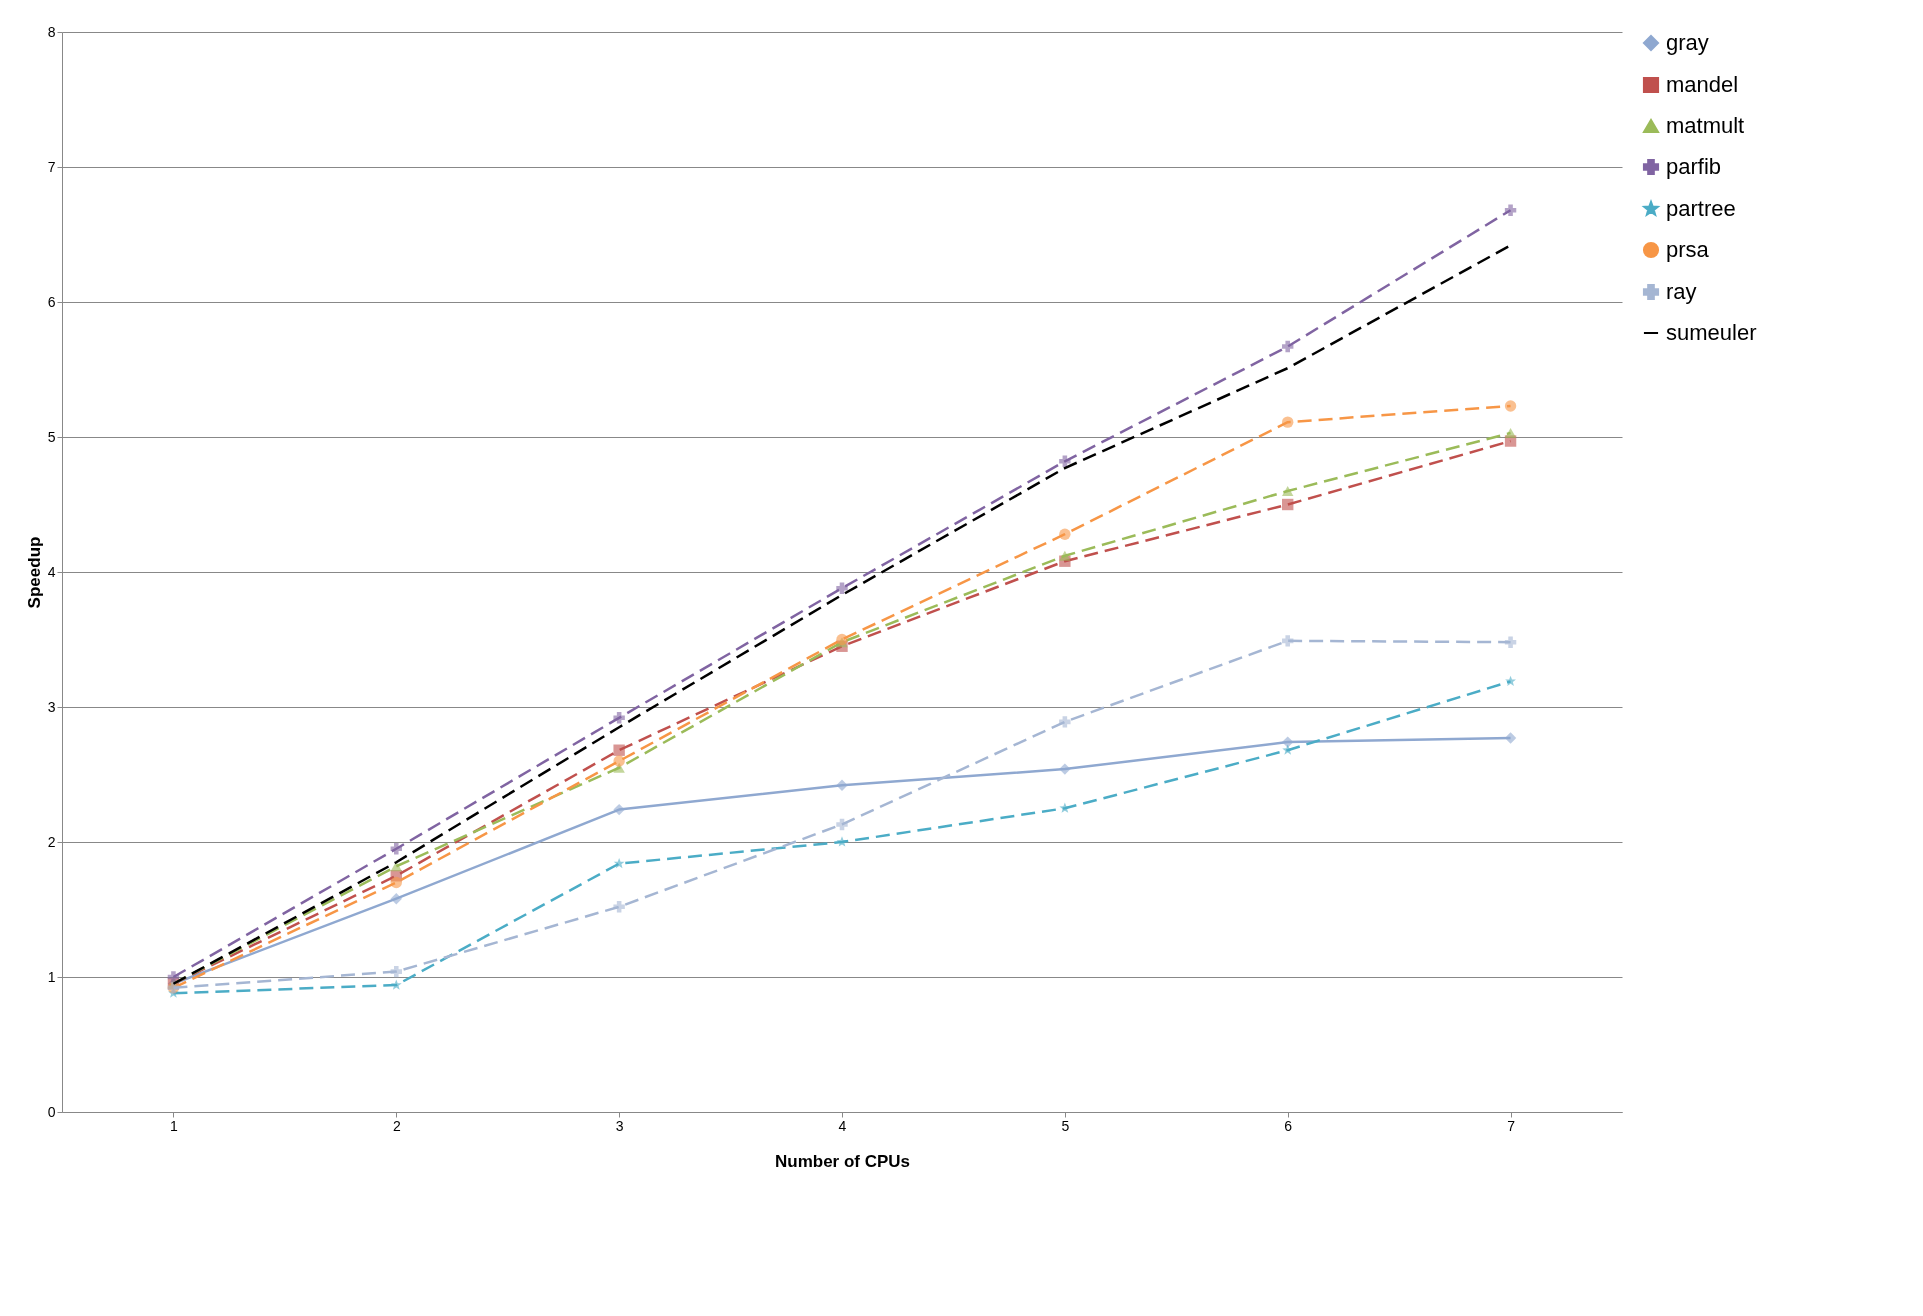 This screenshot has height=1316, width=1923. I want to click on y-tick-label: 8, so click(51, 31).